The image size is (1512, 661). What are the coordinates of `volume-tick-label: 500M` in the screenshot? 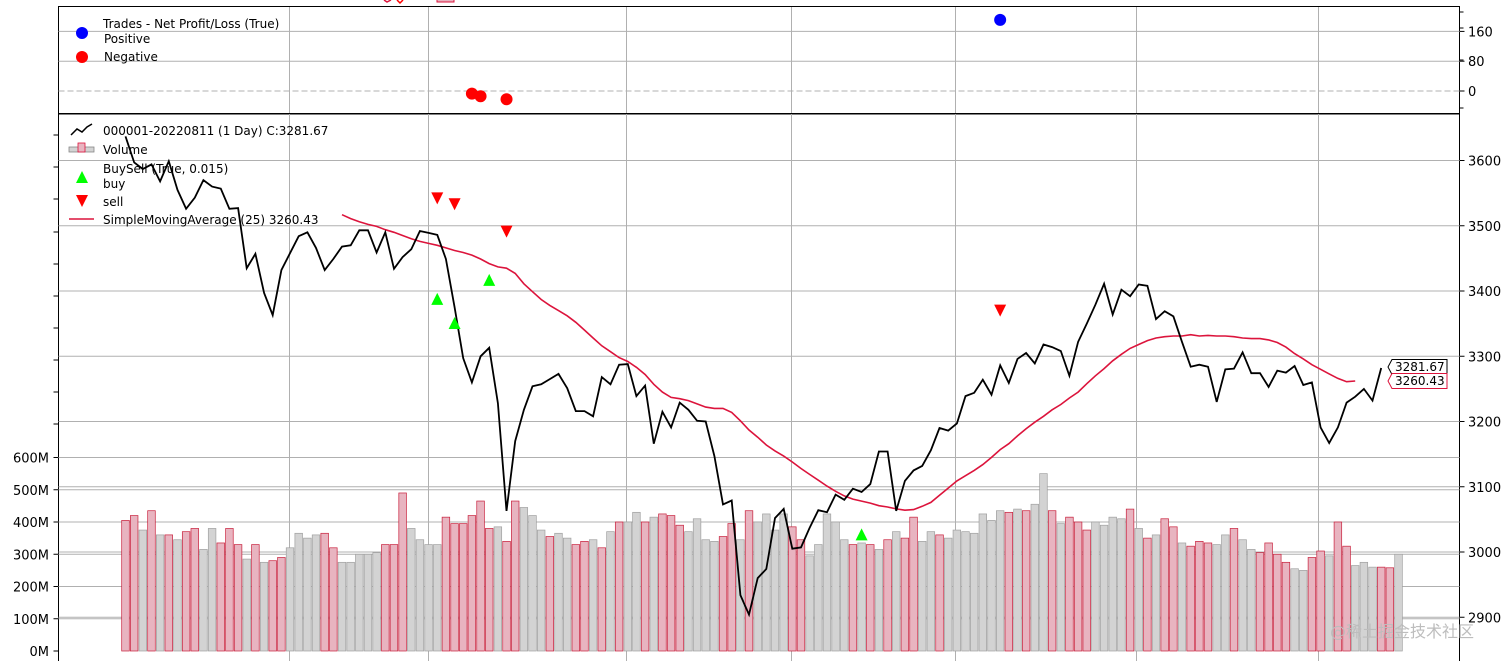 It's located at (31, 491).